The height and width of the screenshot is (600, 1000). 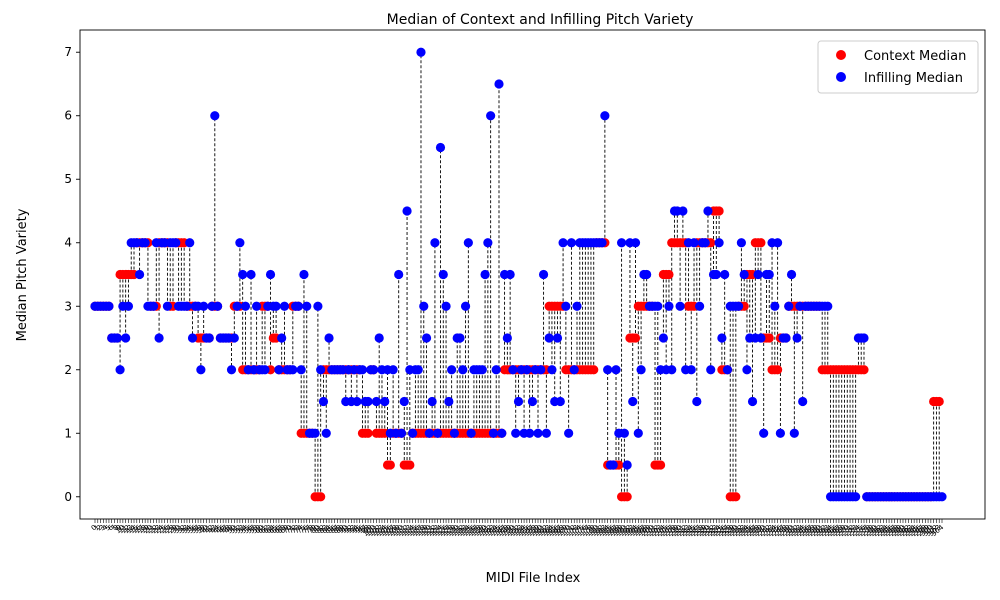 What do you see at coordinates (22, 274) in the screenshot?
I see `y-axis-label: Median Pitch Variety` at bounding box center [22, 274].